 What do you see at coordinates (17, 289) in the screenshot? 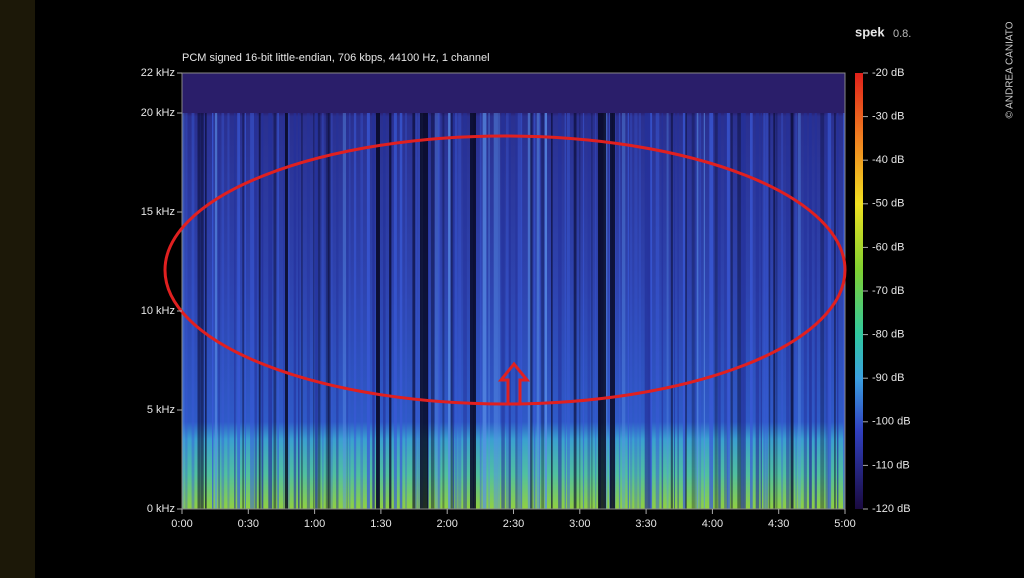
I see `left-strip` at bounding box center [17, 289].